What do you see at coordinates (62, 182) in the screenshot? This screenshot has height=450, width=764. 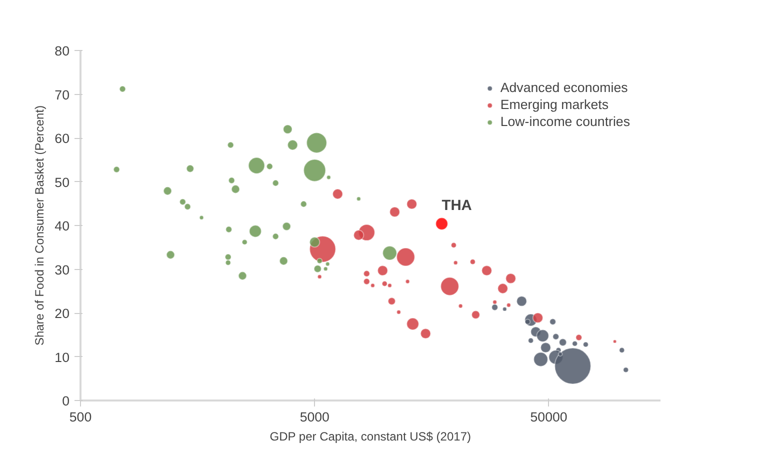 I see `y-tick-label: 50` at bounding box center [62, 182].